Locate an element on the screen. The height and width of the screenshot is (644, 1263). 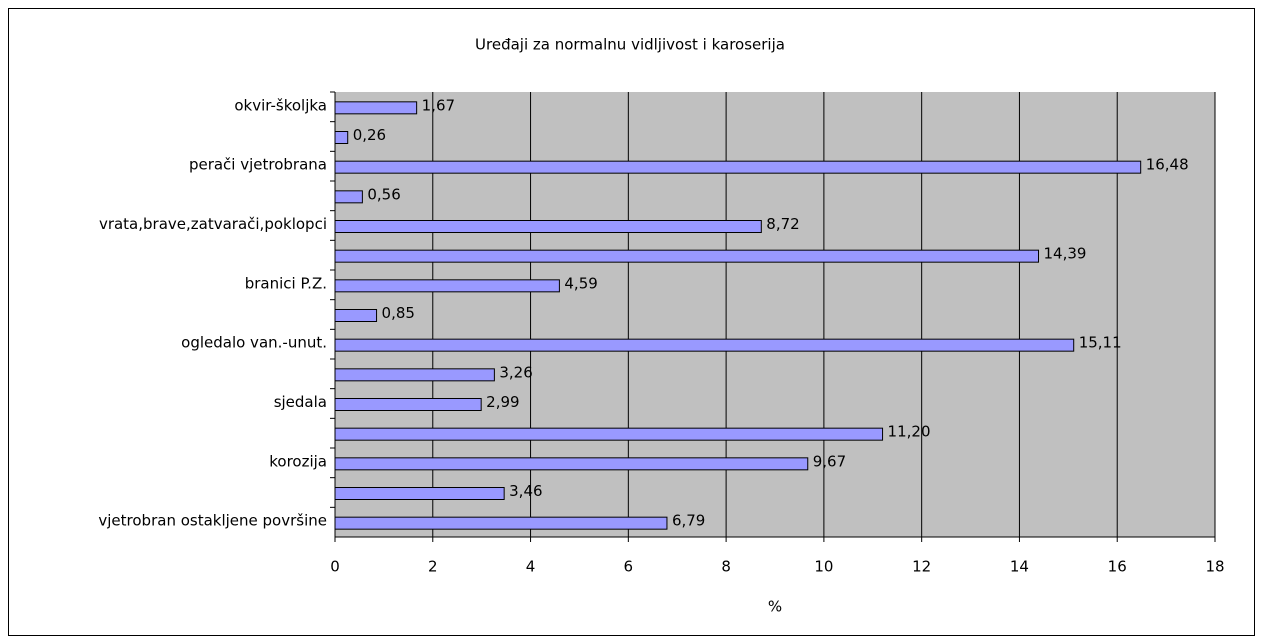
x-tick-label: 6 is located at coordinates (629, 567).